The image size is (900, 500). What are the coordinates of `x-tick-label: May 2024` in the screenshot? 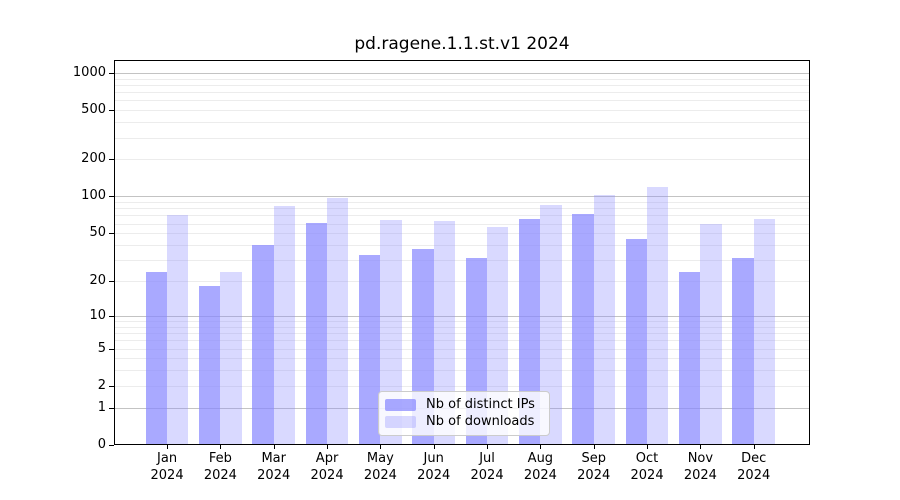 It's located at (380, 467).